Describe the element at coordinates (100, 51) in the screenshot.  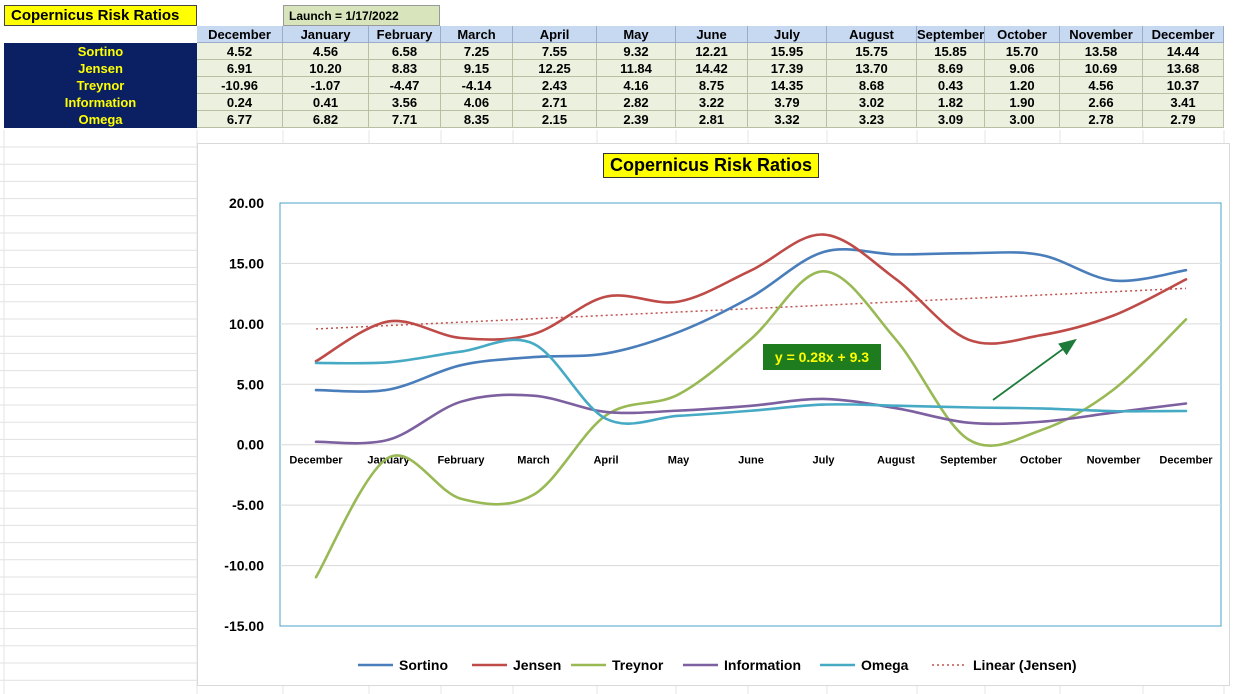
I see `row-label-sortino: Sortino` at that location.